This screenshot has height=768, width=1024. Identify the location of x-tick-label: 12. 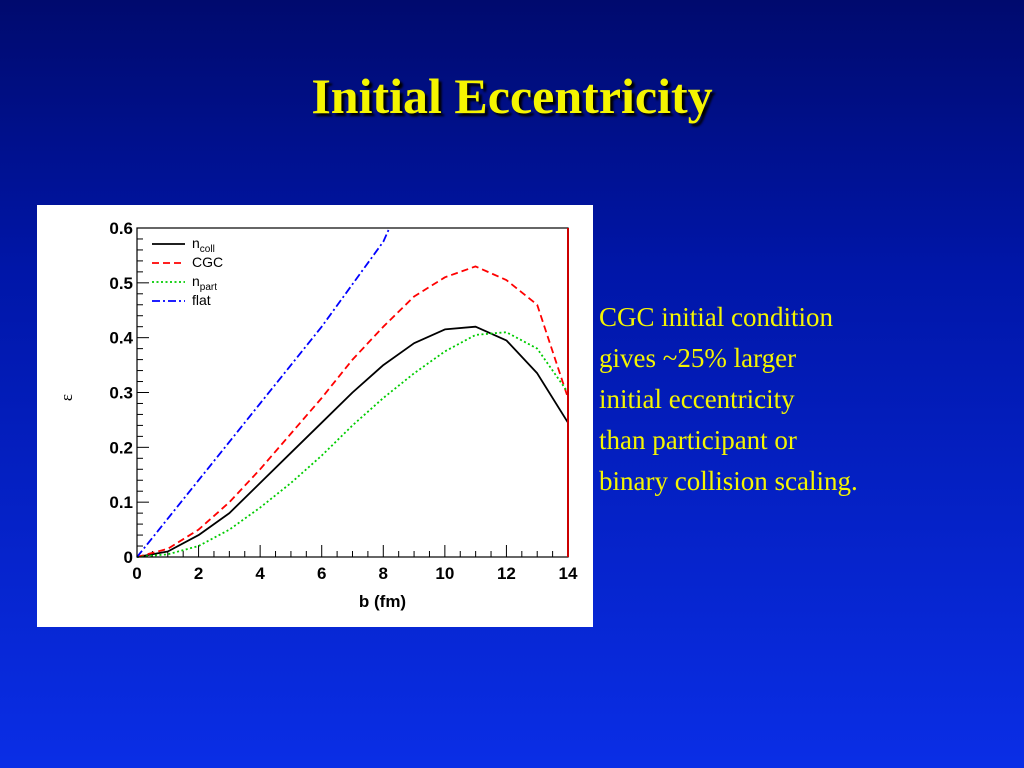
(506, 573).